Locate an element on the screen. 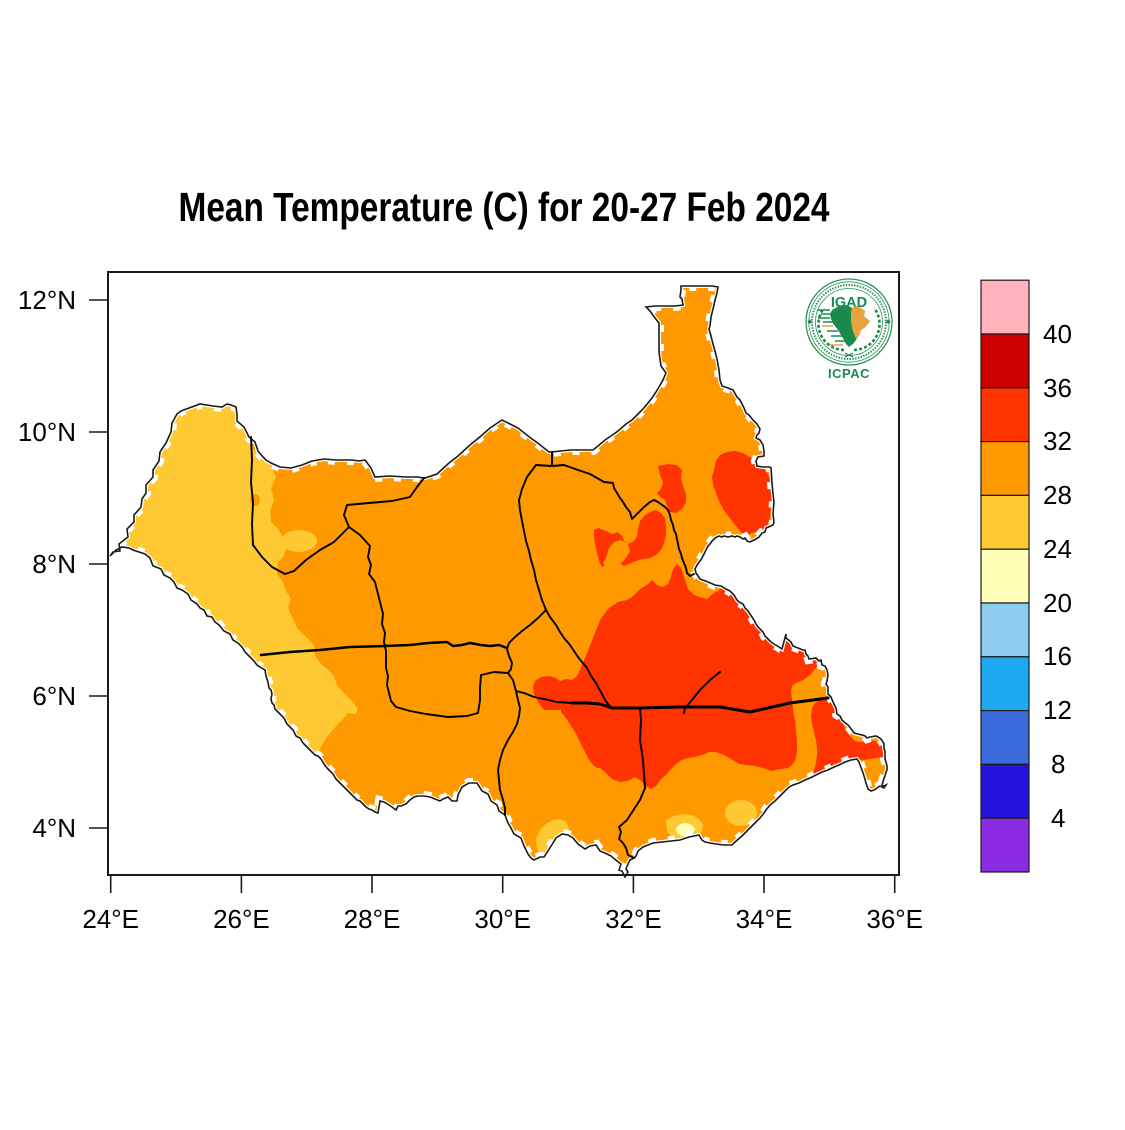  svg-text: 36°E is located at coordinates (894, 919).